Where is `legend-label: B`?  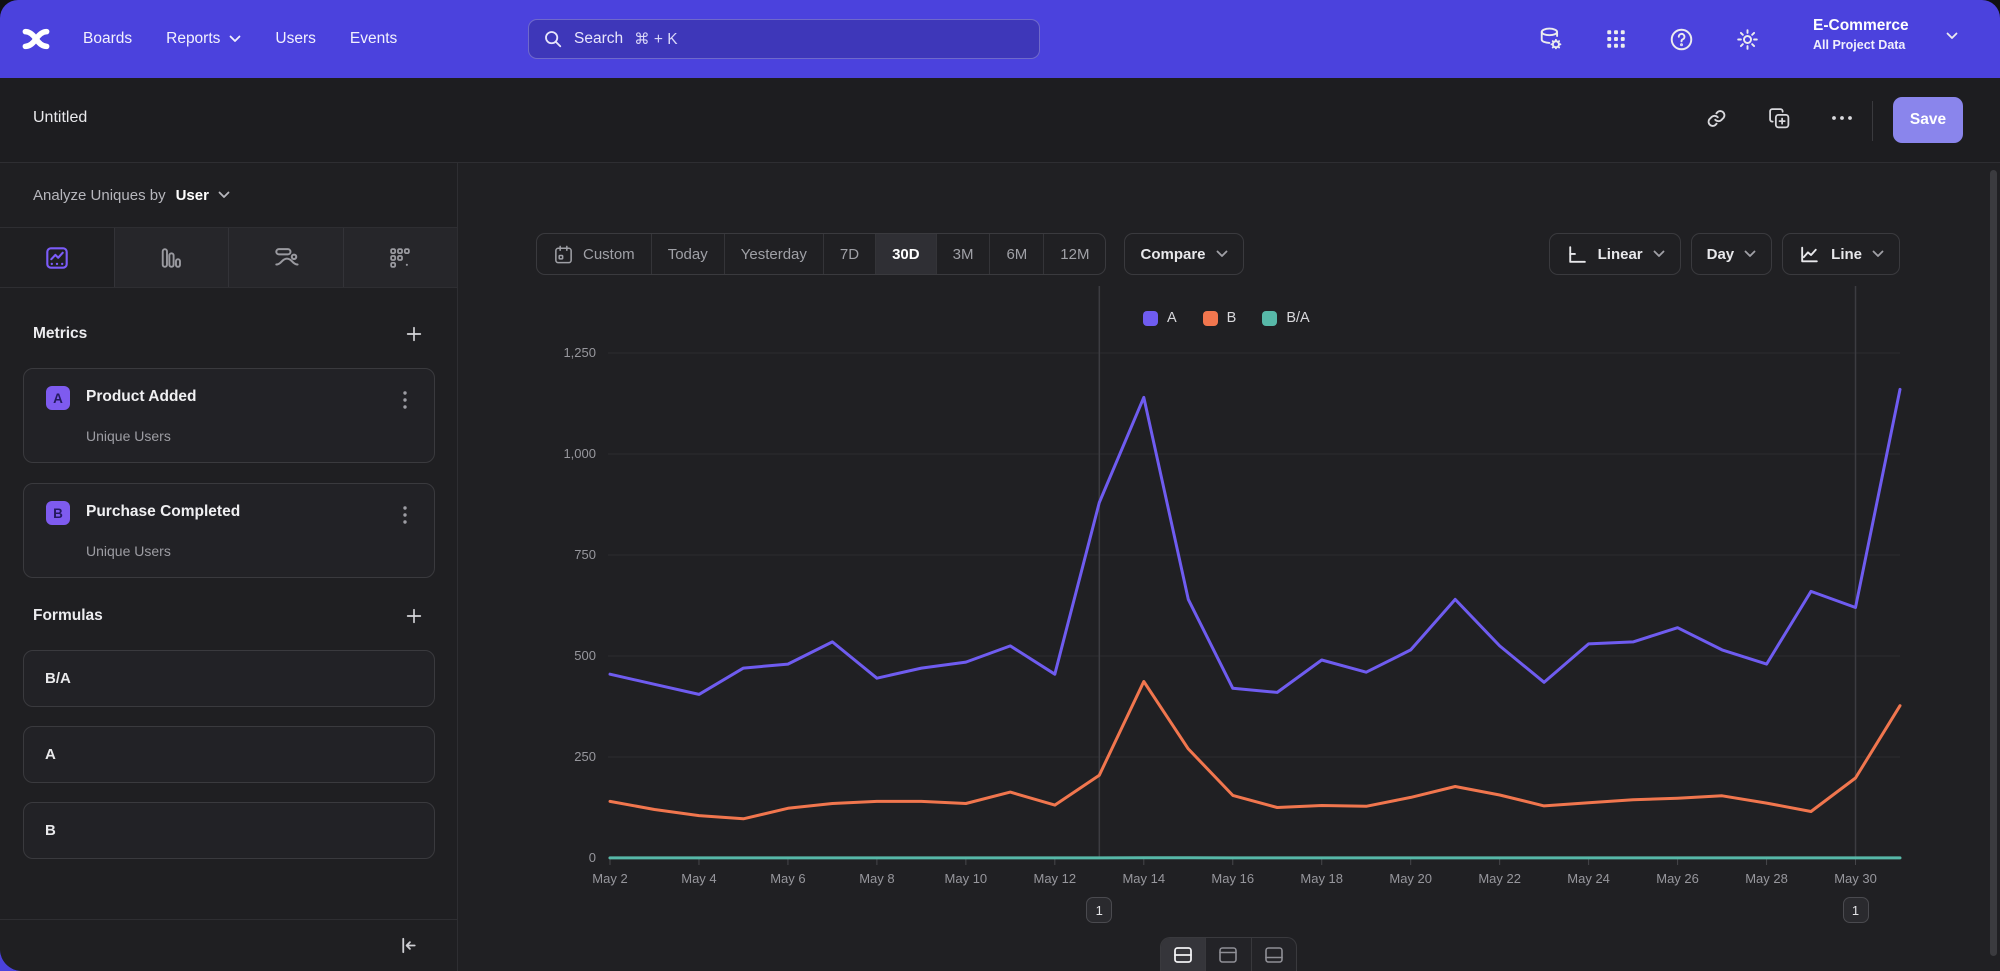
legend-label: B is located at coordinates (1231, 318).